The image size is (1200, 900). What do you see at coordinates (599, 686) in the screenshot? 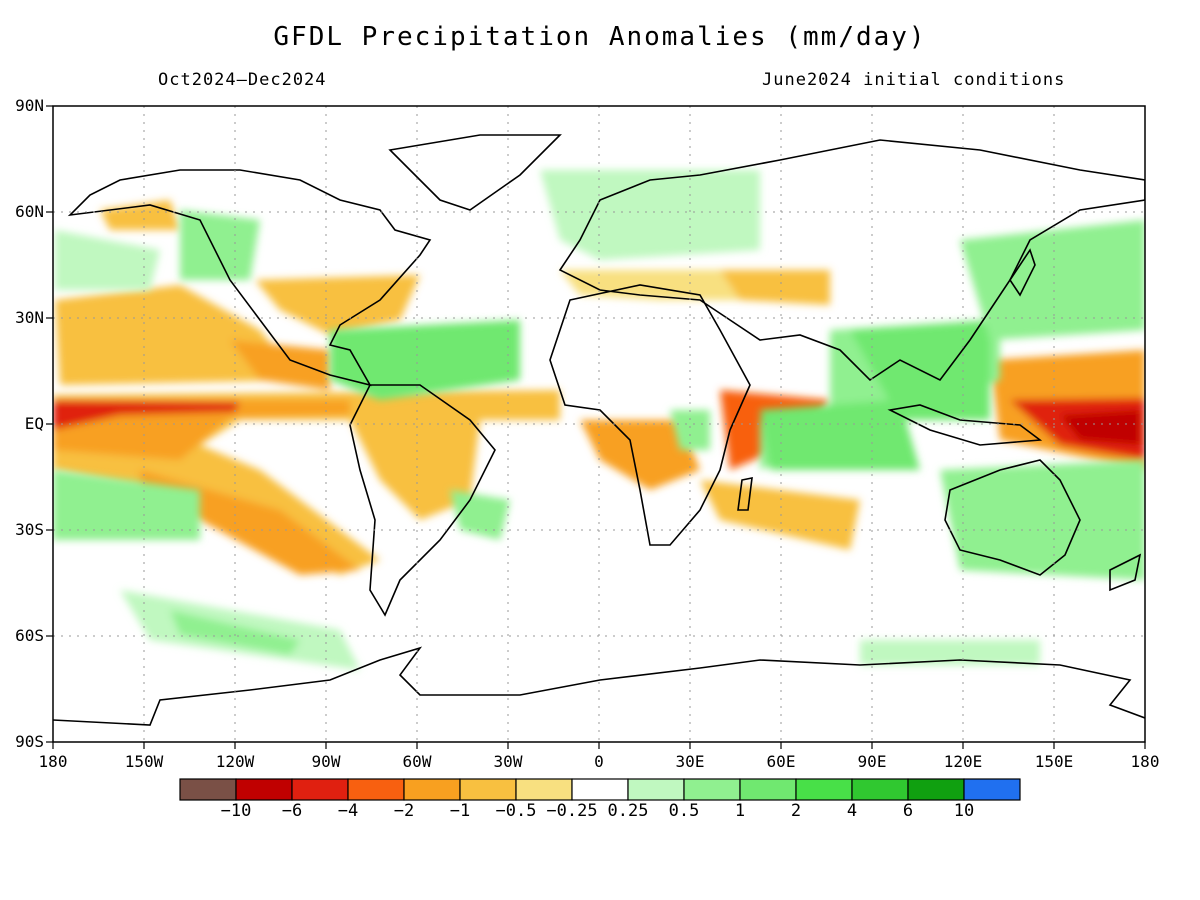
I see `antarctica-coast` at bounding box center [599, 686].